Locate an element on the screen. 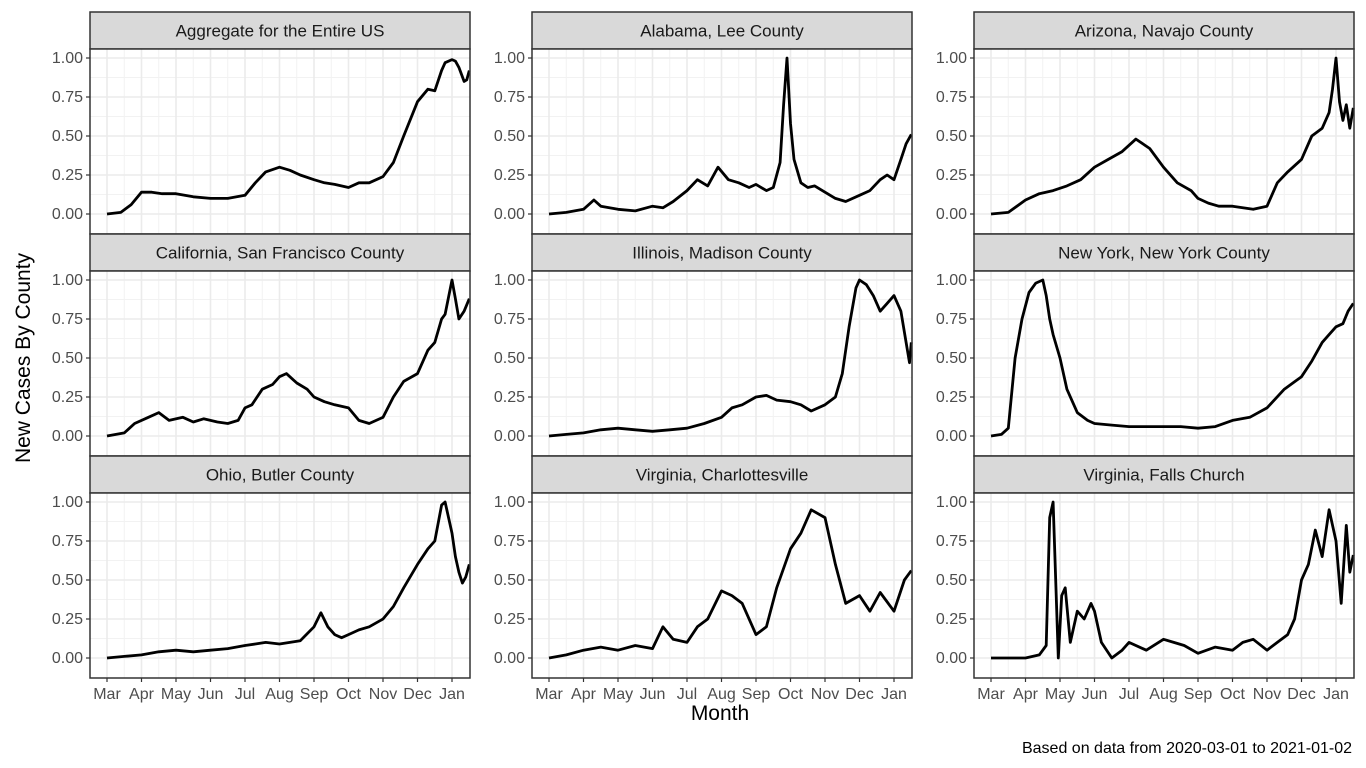 Image resolution: width=1366 pixels, height=768 pixels. facet-strip-label: Arizona, Navajo County is located at coordinates (1164, 31).